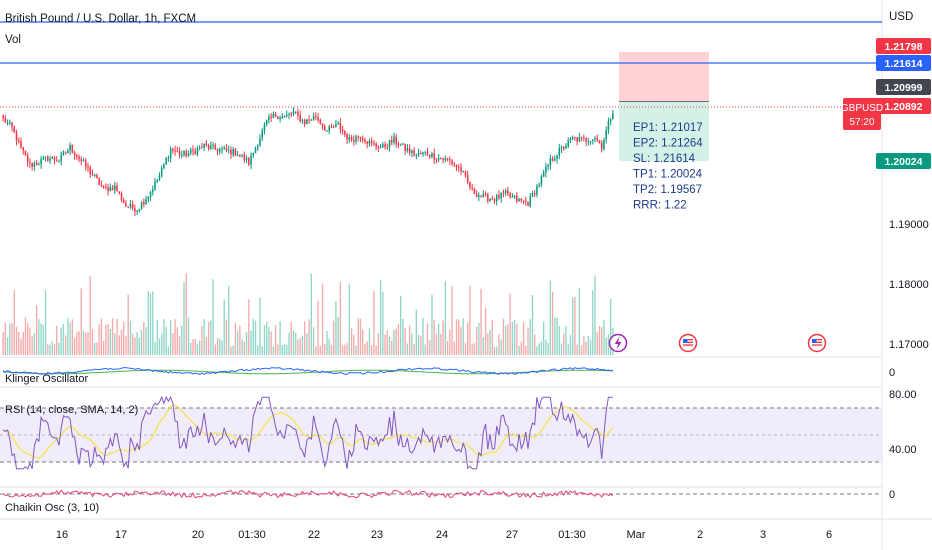 Image resolution: width=932 pixels, height=550 pixels. What do you see at coordinates (664, 76) in the screenshot?
I see `stop-loss-zone` at bounding box center [664, 76].